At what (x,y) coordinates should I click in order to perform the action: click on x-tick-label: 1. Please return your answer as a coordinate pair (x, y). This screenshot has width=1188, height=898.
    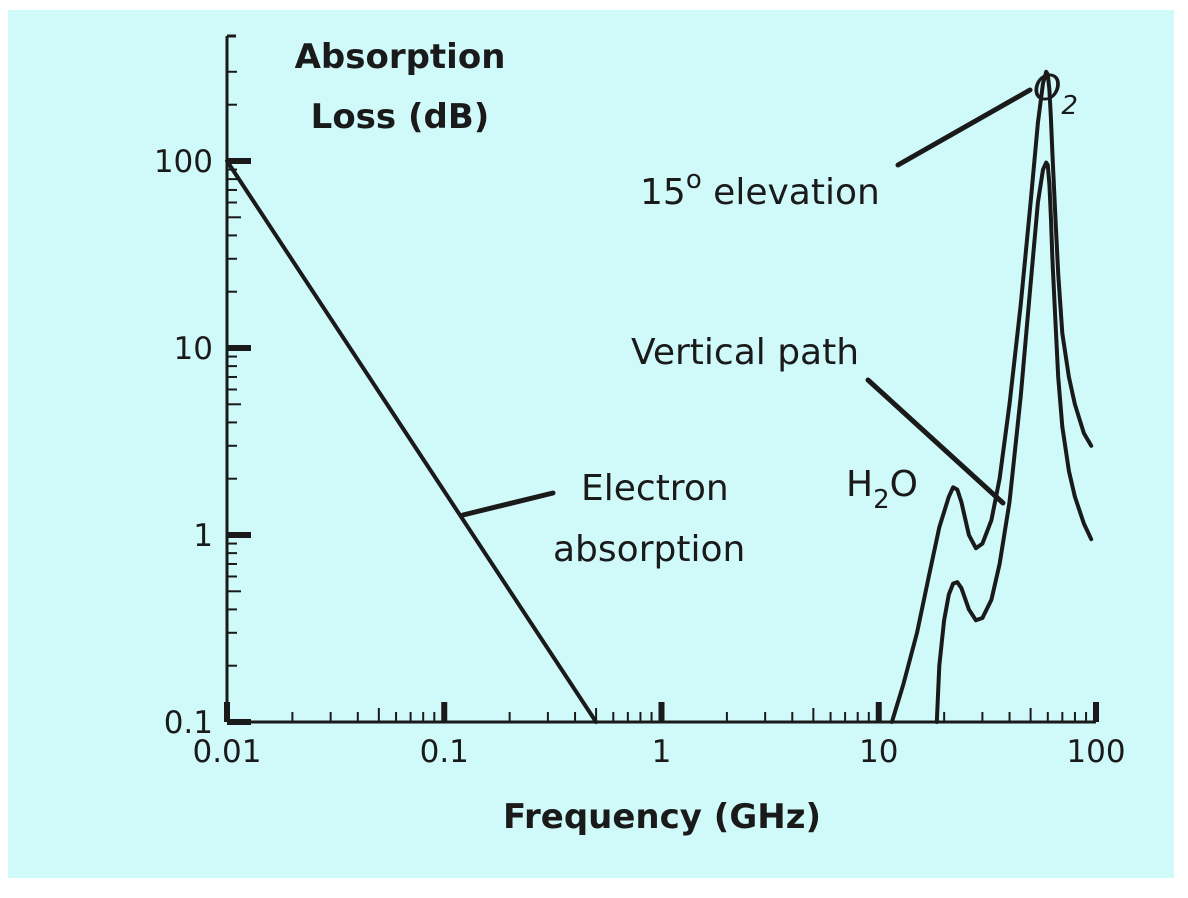
    Looking at the image, I should click on (662, 752).